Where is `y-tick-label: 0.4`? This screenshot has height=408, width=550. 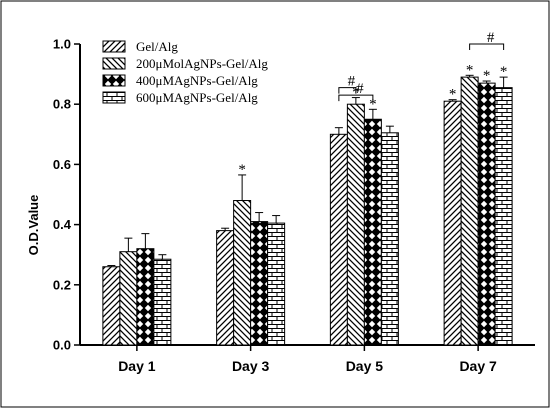 y-tick-label: 0.4 is located at coordinates (62, 224).